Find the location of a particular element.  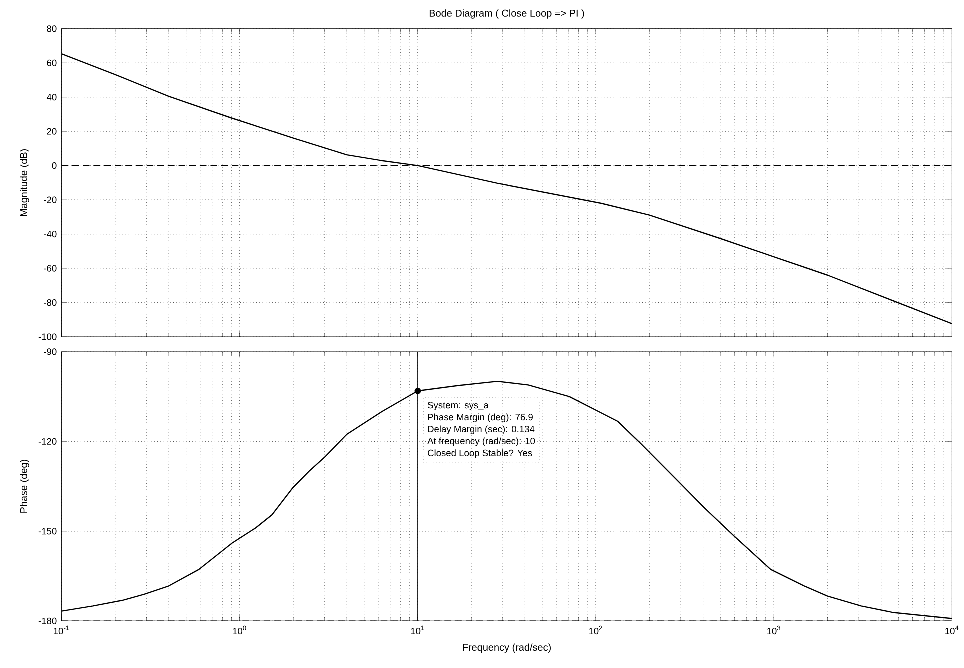

y-tick-label: -40 is located at coordinates (50, 234).